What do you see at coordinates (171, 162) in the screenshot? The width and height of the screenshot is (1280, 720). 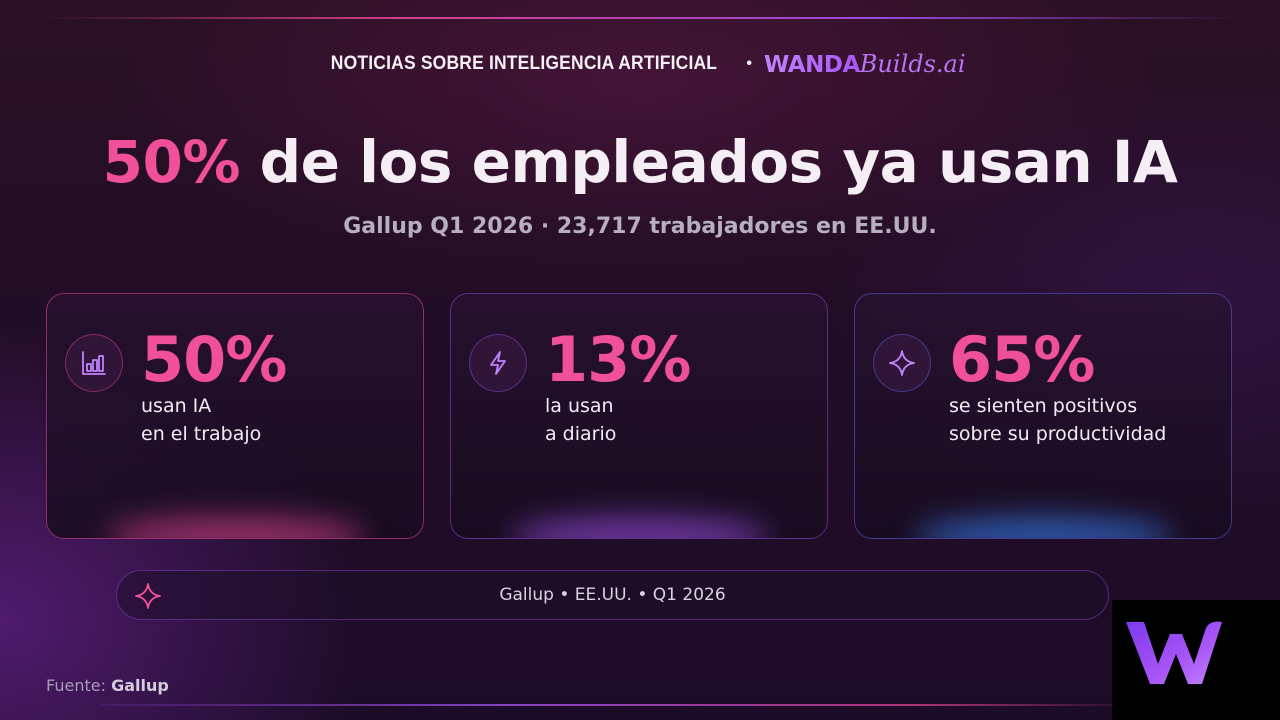 I see `headline-highlight: 50%` at bounding box center [171, 162].